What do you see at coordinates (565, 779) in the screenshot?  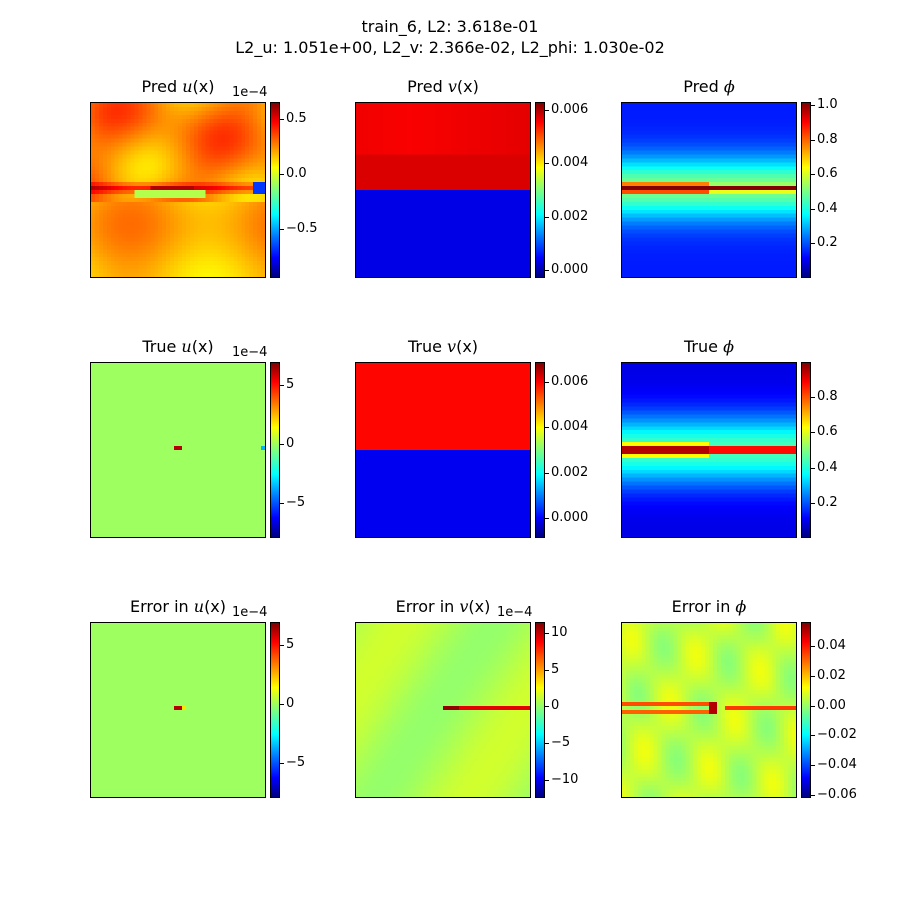 I see `colorbar-tick-label: −10` at bounding box center [565, 779].